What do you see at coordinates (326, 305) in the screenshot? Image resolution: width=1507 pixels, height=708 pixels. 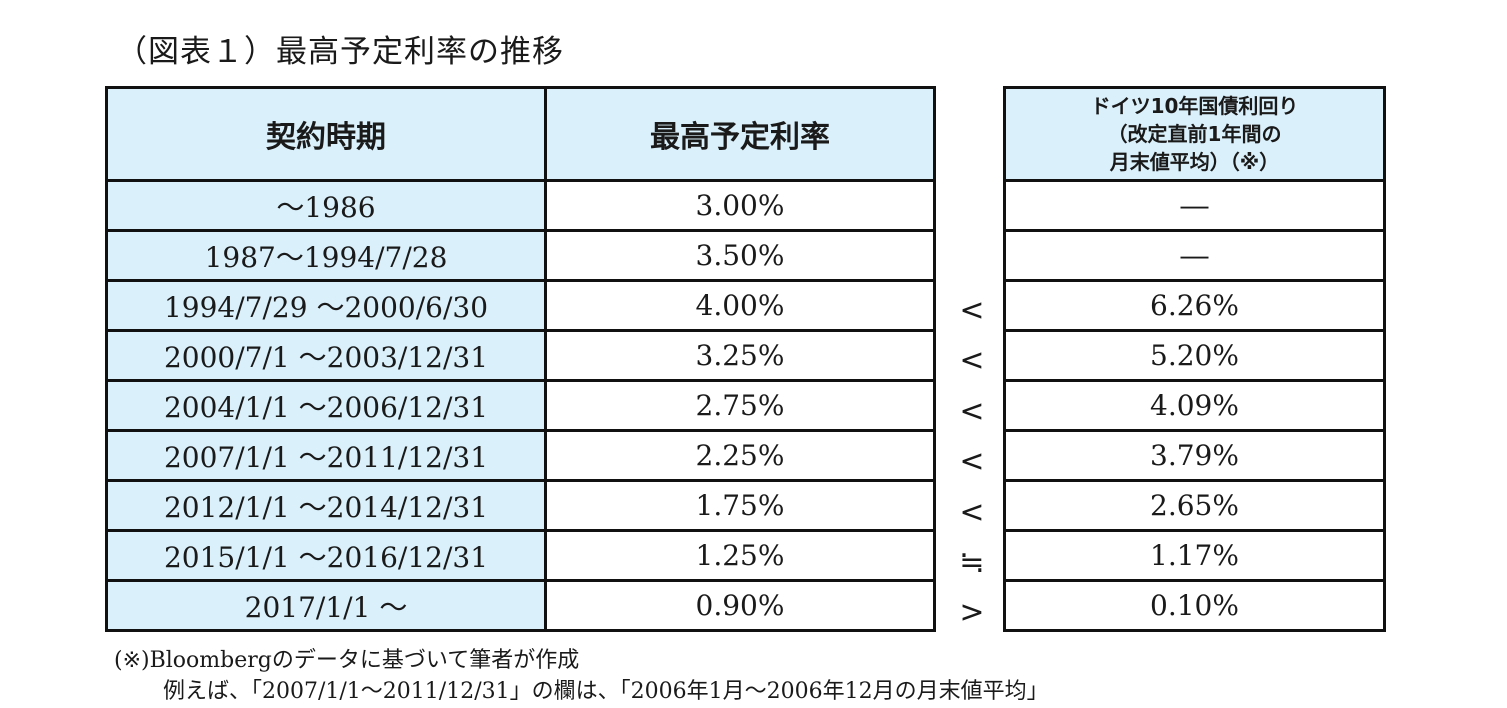 I see `period-cell: 1994/7/29 ～2000/6/30` at bounding box center [326, 305].